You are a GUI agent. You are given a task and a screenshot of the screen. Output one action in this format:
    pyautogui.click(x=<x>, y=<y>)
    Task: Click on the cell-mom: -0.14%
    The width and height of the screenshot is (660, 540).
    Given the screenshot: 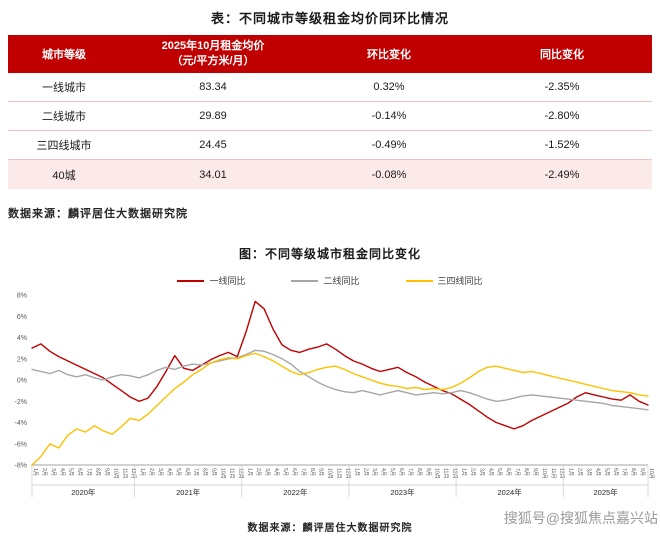 What is the action you would take?
    pyautogui.click(x=389, y=116)
    